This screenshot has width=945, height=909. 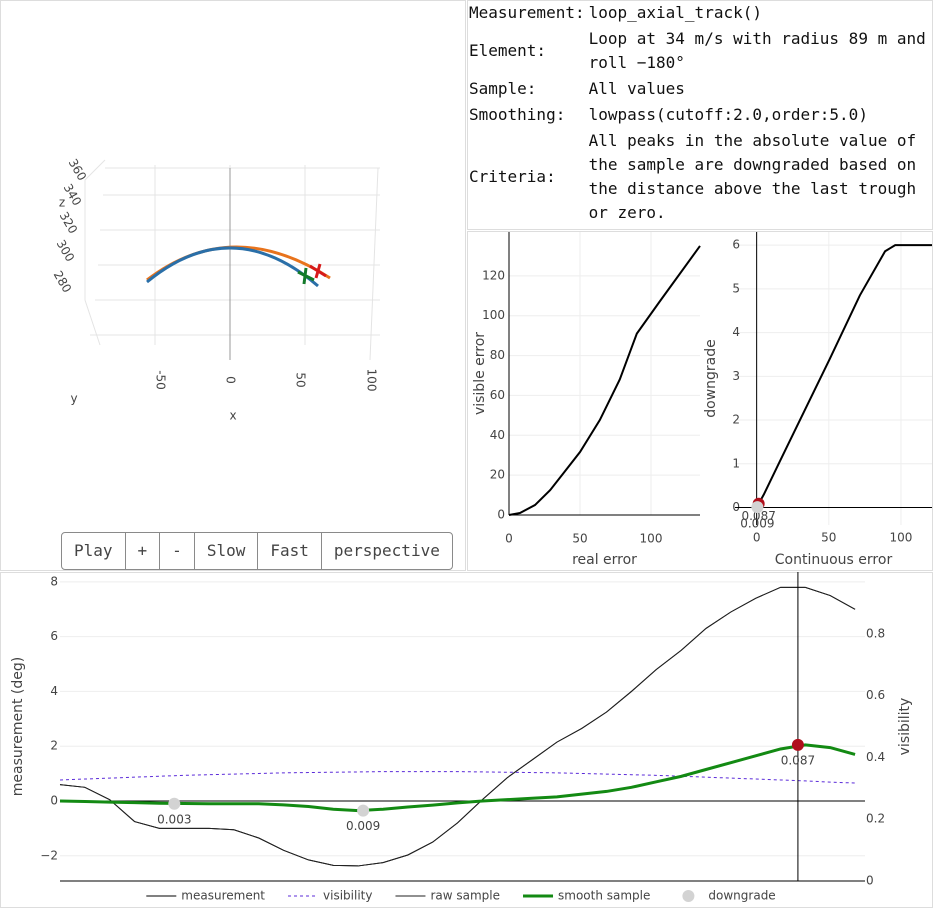 What do you see at coordinates (177, 551) in the screenshot?
I see `control-button: -` at bounding box center [177, 551].